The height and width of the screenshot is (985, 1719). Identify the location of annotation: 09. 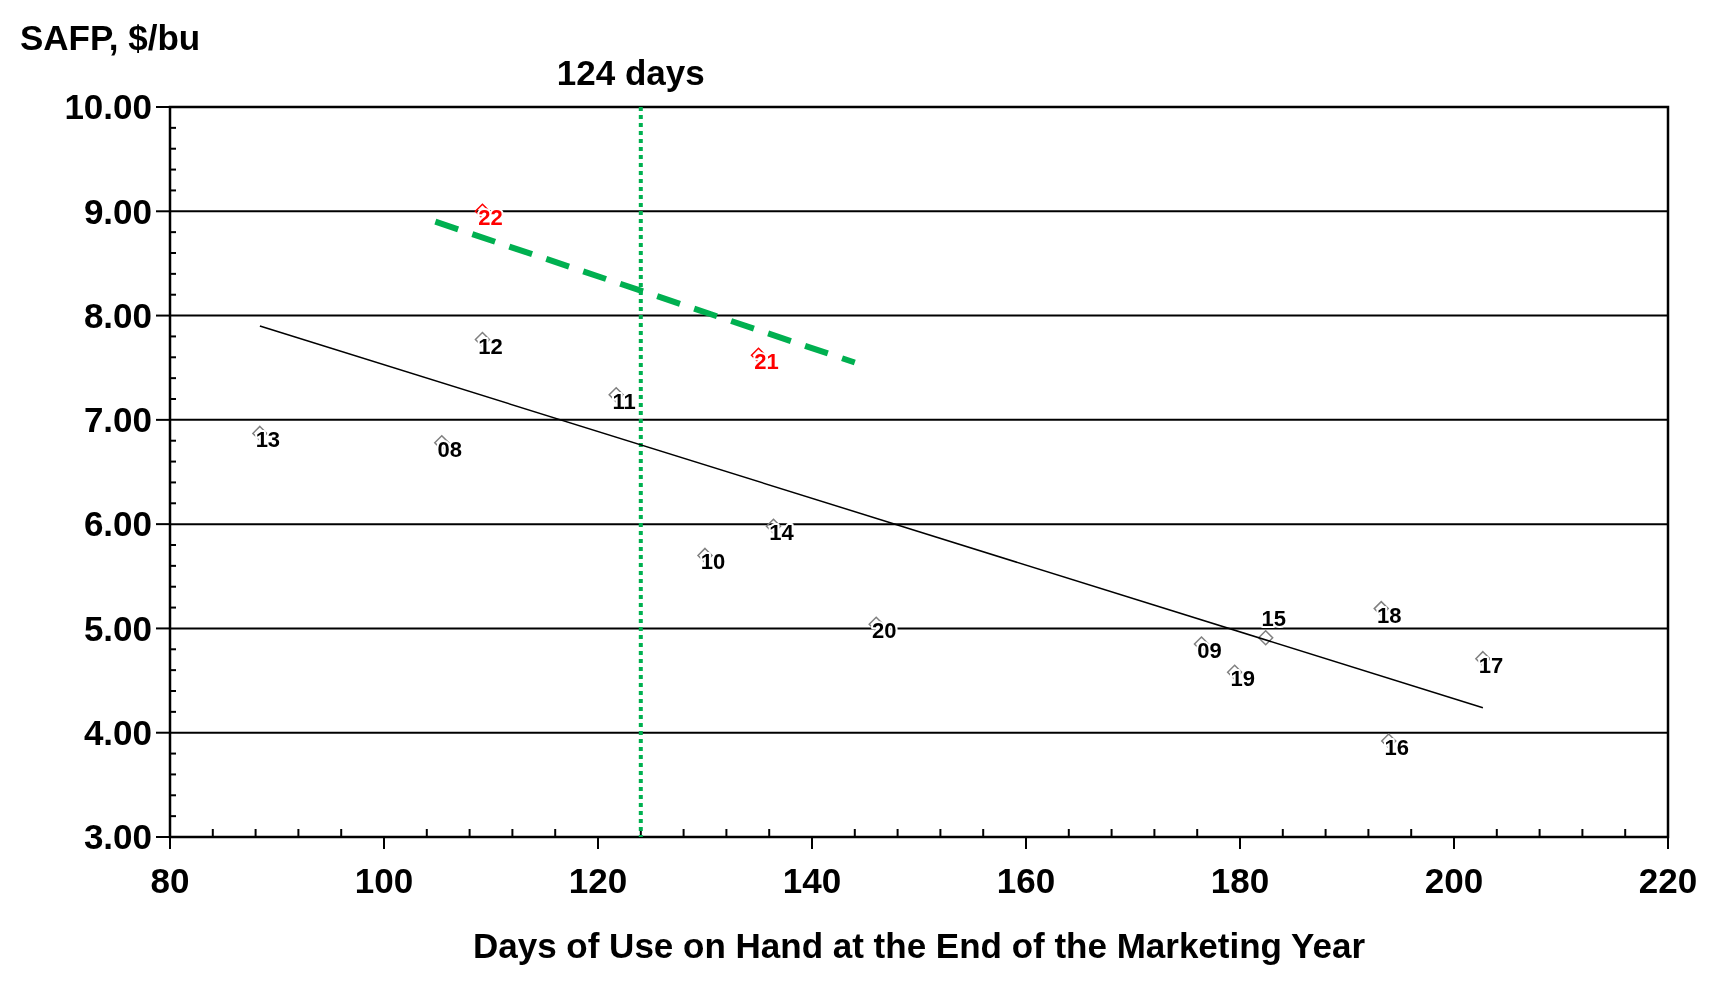
(1209, 651).